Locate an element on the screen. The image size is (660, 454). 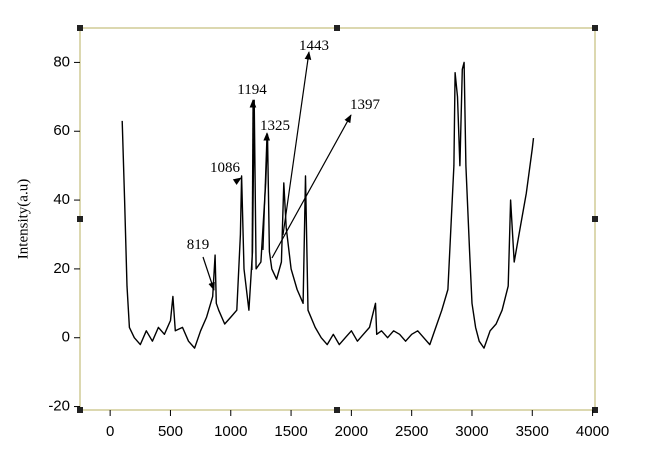
x-tick-label: 1000 is located at coordinates (230, 431).